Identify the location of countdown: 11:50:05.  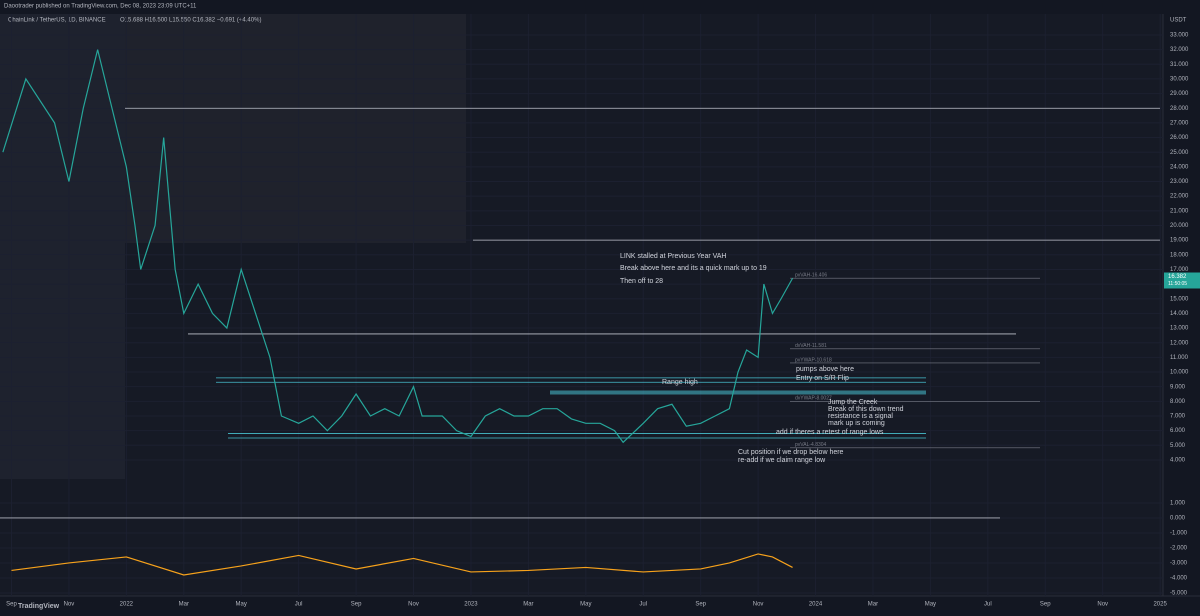
(1177, 284).